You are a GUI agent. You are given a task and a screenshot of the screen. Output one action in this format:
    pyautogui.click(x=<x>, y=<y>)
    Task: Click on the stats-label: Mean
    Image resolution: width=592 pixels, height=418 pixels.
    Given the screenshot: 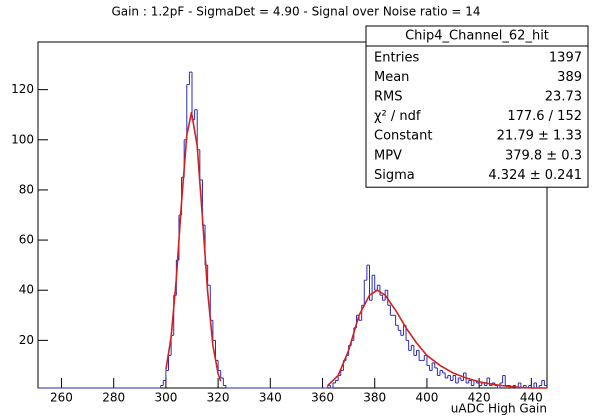 What is the action you would take?
    pyautogui.click(x=391, y=77)
    